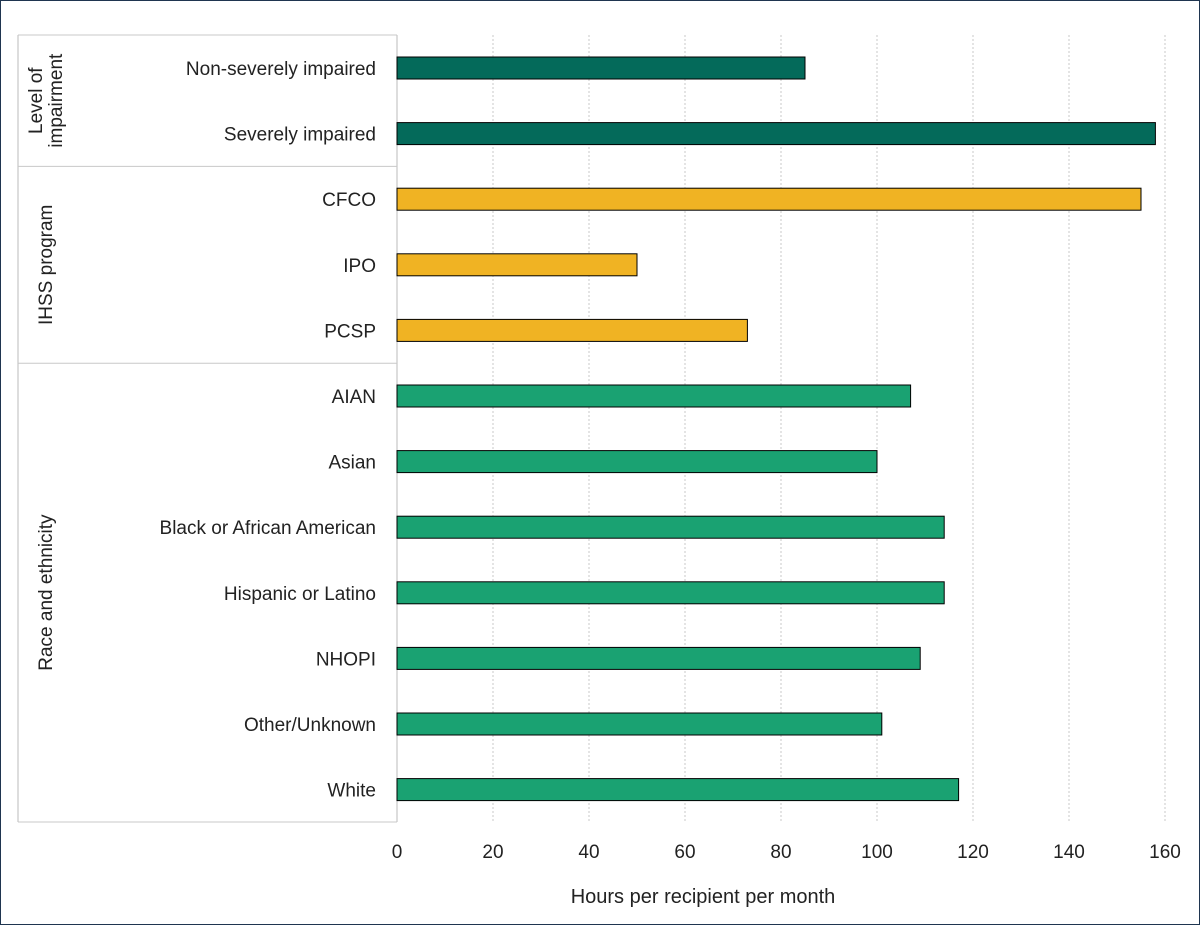 The height and width of the screenshot is (927, 1202). Describe the element at coordinates (776, 134) in the screenshot. I see `bar-severely-impaired` at that location.